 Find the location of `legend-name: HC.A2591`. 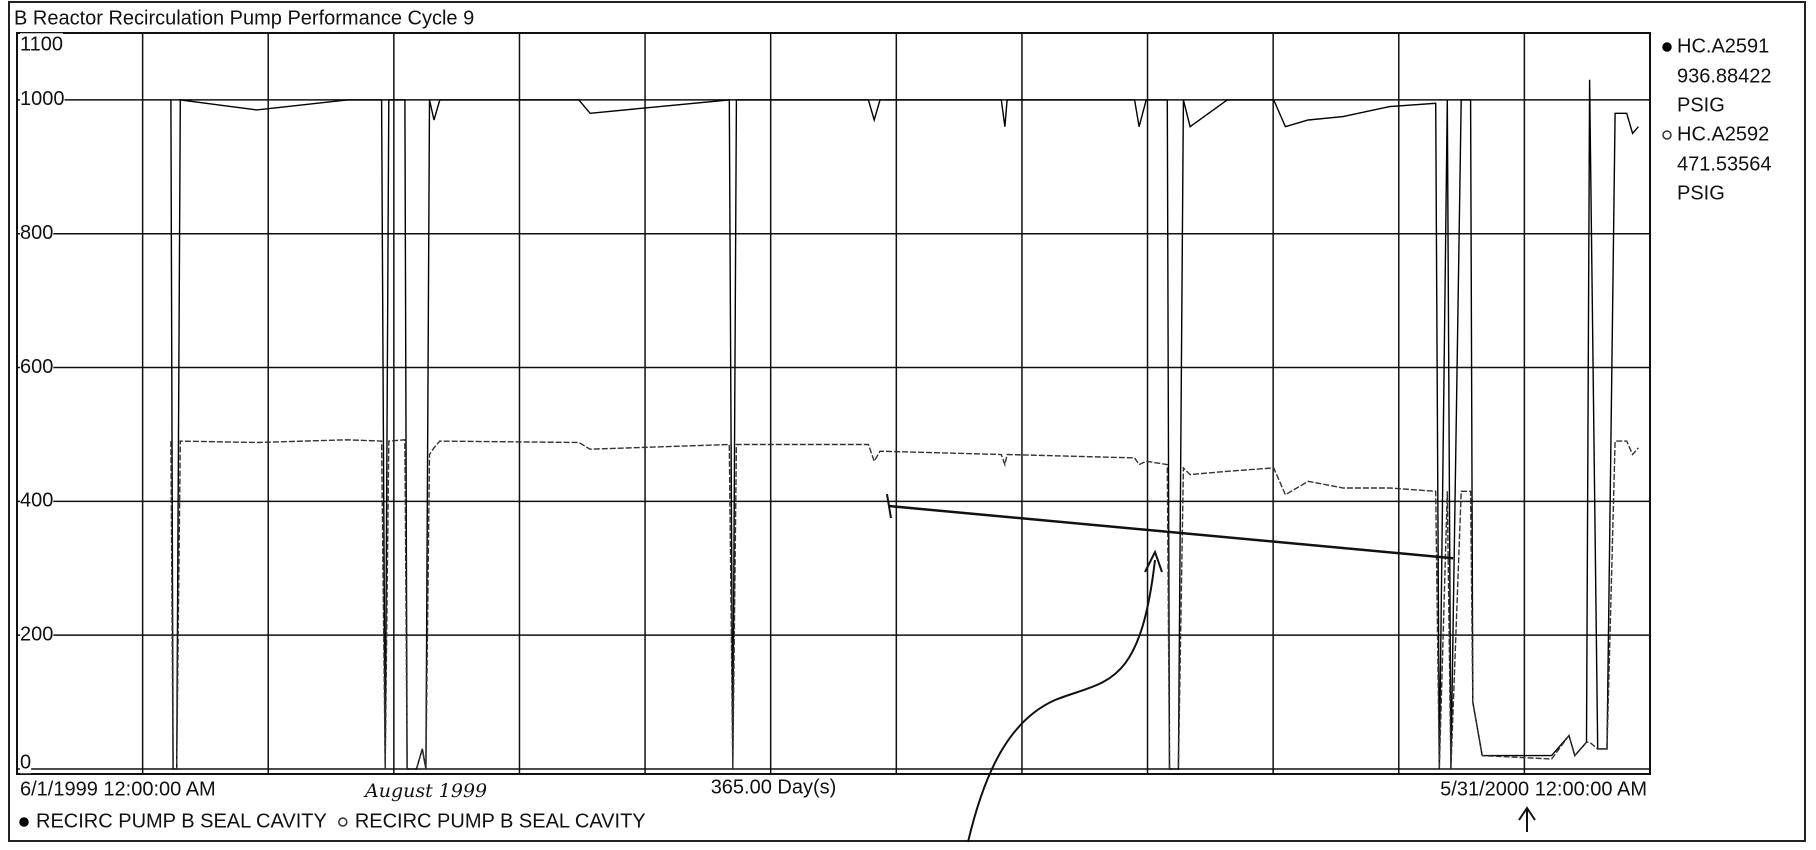

legend-name: HC.A2591 is located at coordinates (1723, 46).